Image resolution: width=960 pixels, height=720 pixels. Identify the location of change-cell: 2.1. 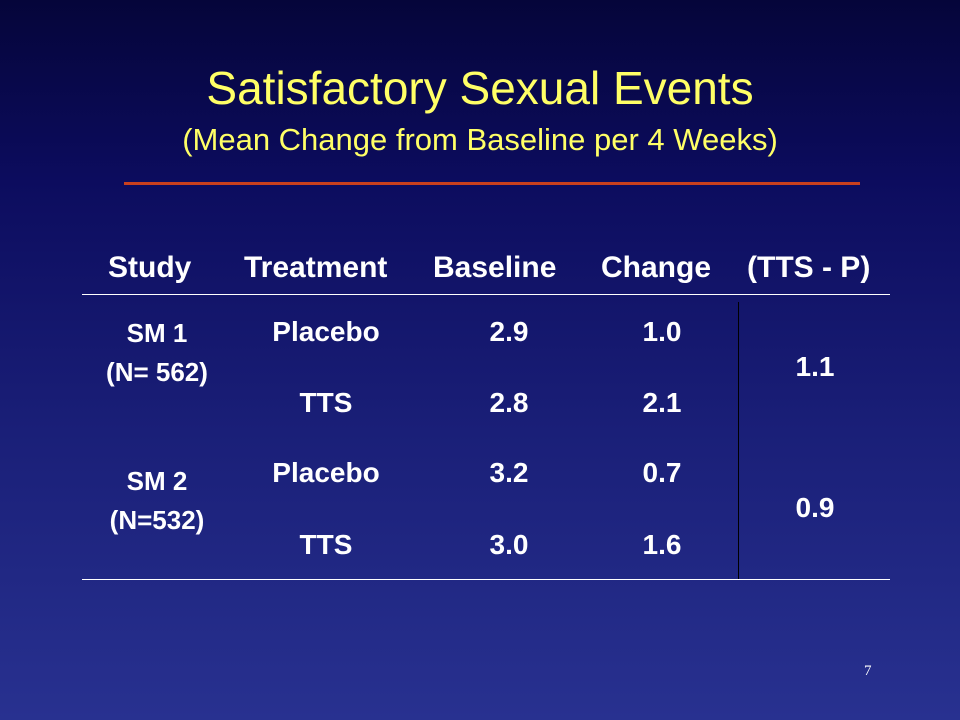
(662, 402).